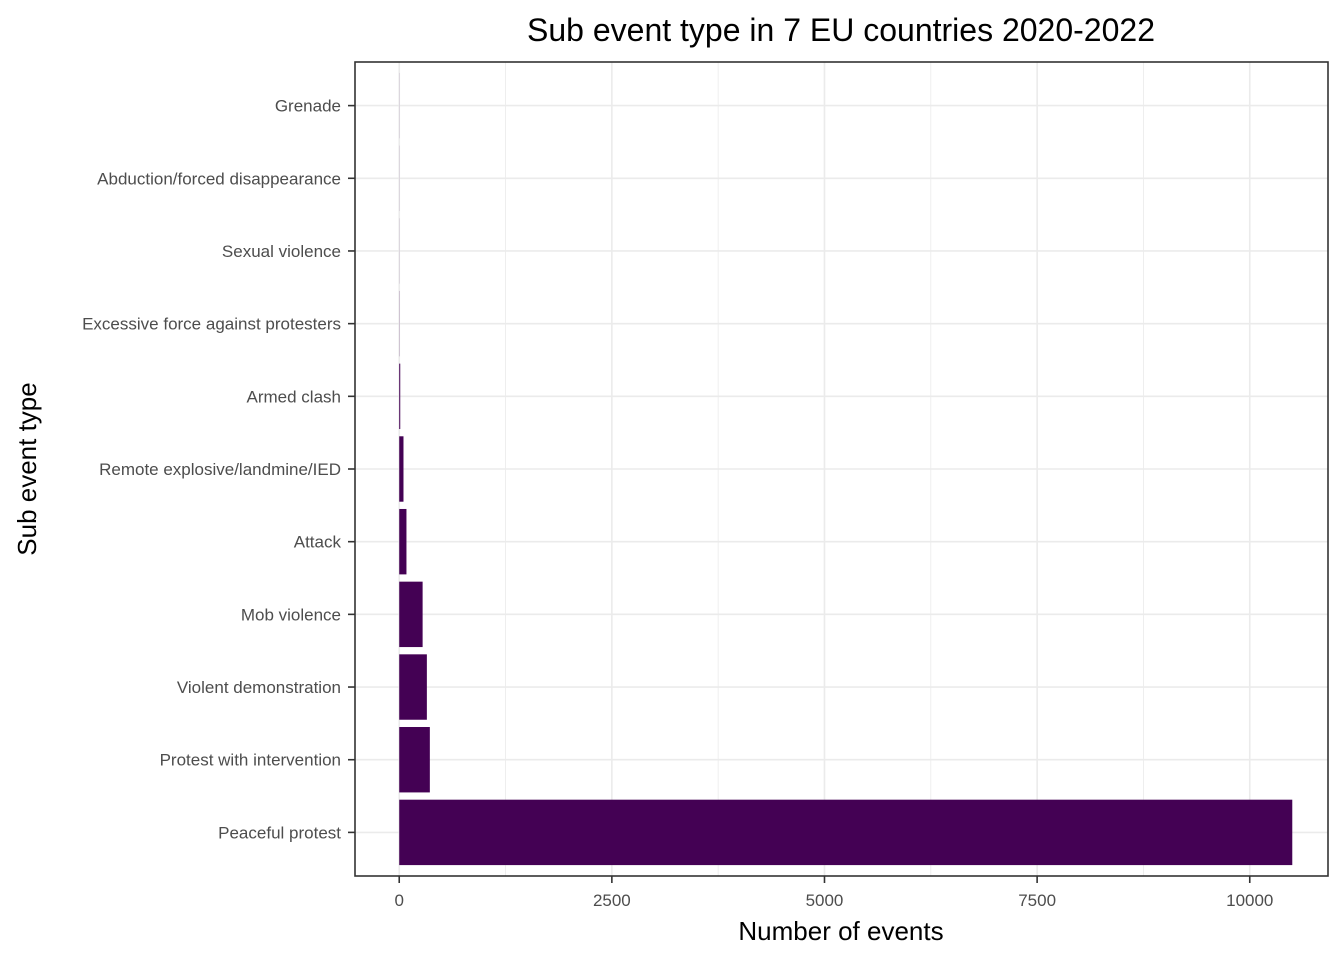 Image resolution: width=1344 pixels, height=960 pixels. What do you see at coordinates (291, 614) in the screenshot?
I see `y-tick-label: Mob violence` at bounding box center [291, 614].